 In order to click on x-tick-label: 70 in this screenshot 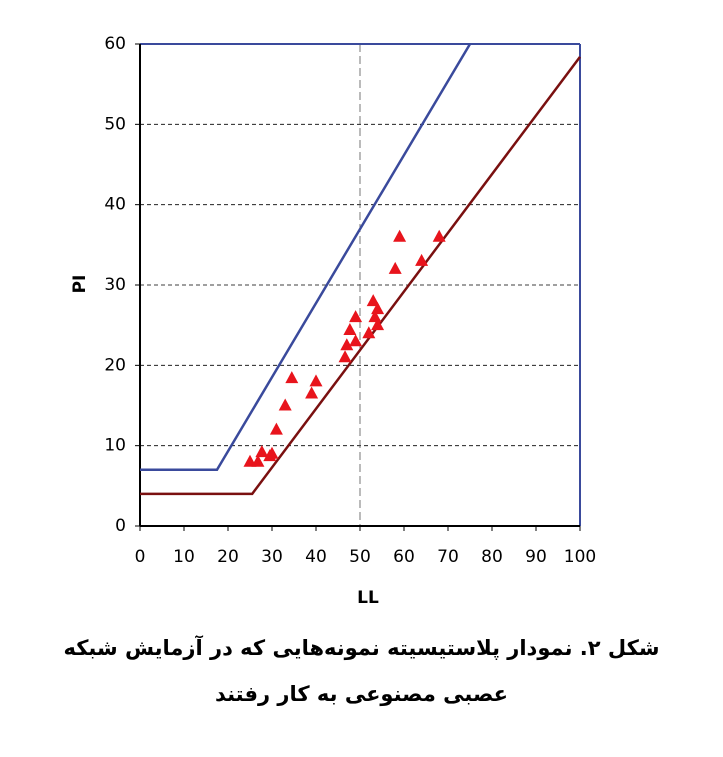, I will do `click(448, 557)`.